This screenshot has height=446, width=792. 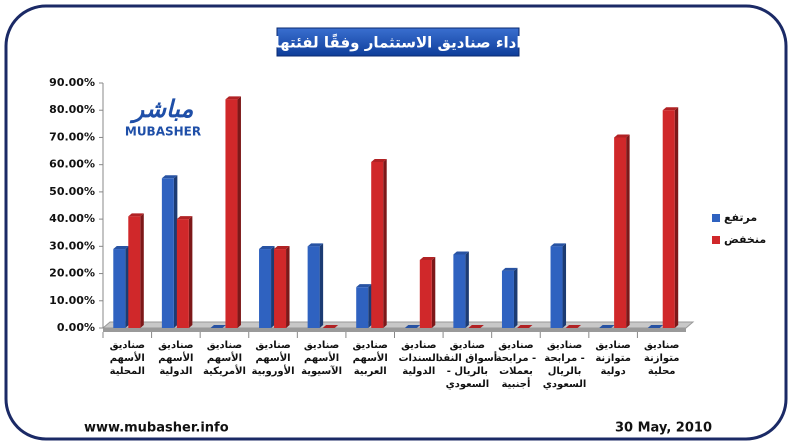 I want to click on logo-arabic: مباشر, so click(x=161, y=109).